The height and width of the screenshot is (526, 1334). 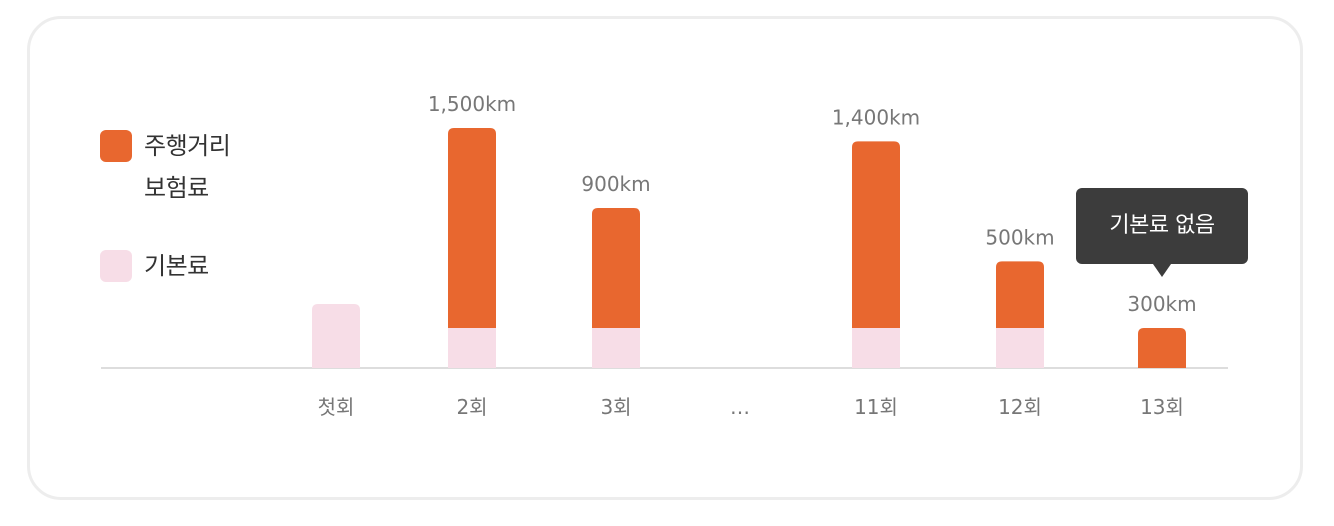 I want to click on tooltip-no-base-fee: 기본료 없음, so click(x=1162, y=232).